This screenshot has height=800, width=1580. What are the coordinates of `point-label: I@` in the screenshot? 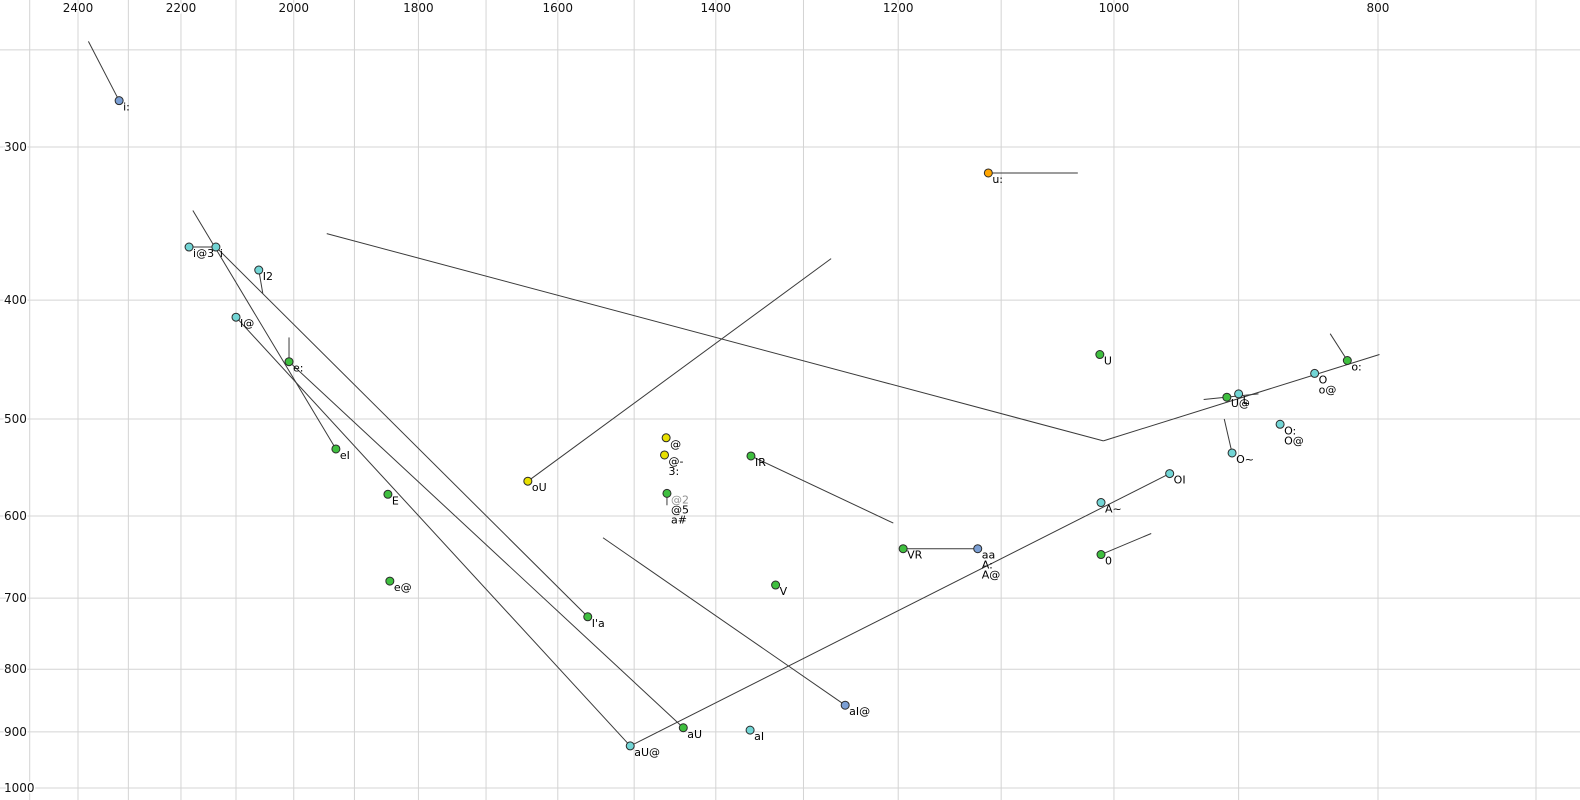 It's located at (247, 323).